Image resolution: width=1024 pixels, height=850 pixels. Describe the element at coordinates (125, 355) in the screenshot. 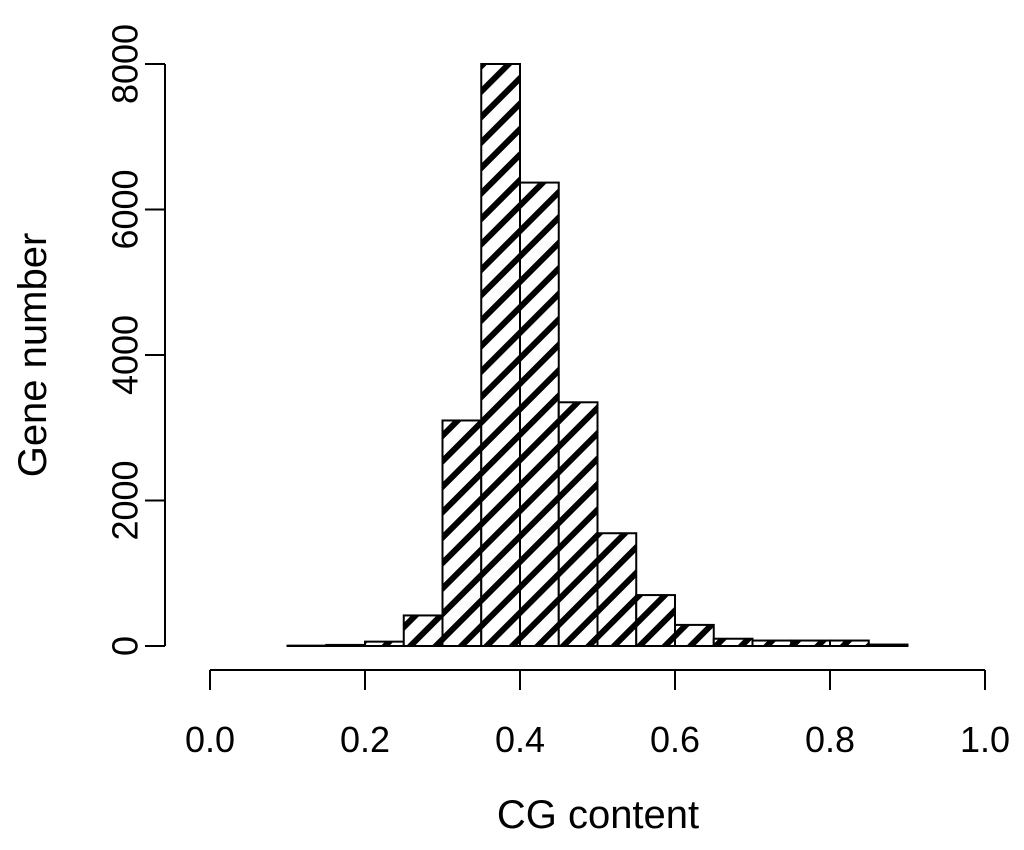

I see `y-tick-label: 4000` at that location.